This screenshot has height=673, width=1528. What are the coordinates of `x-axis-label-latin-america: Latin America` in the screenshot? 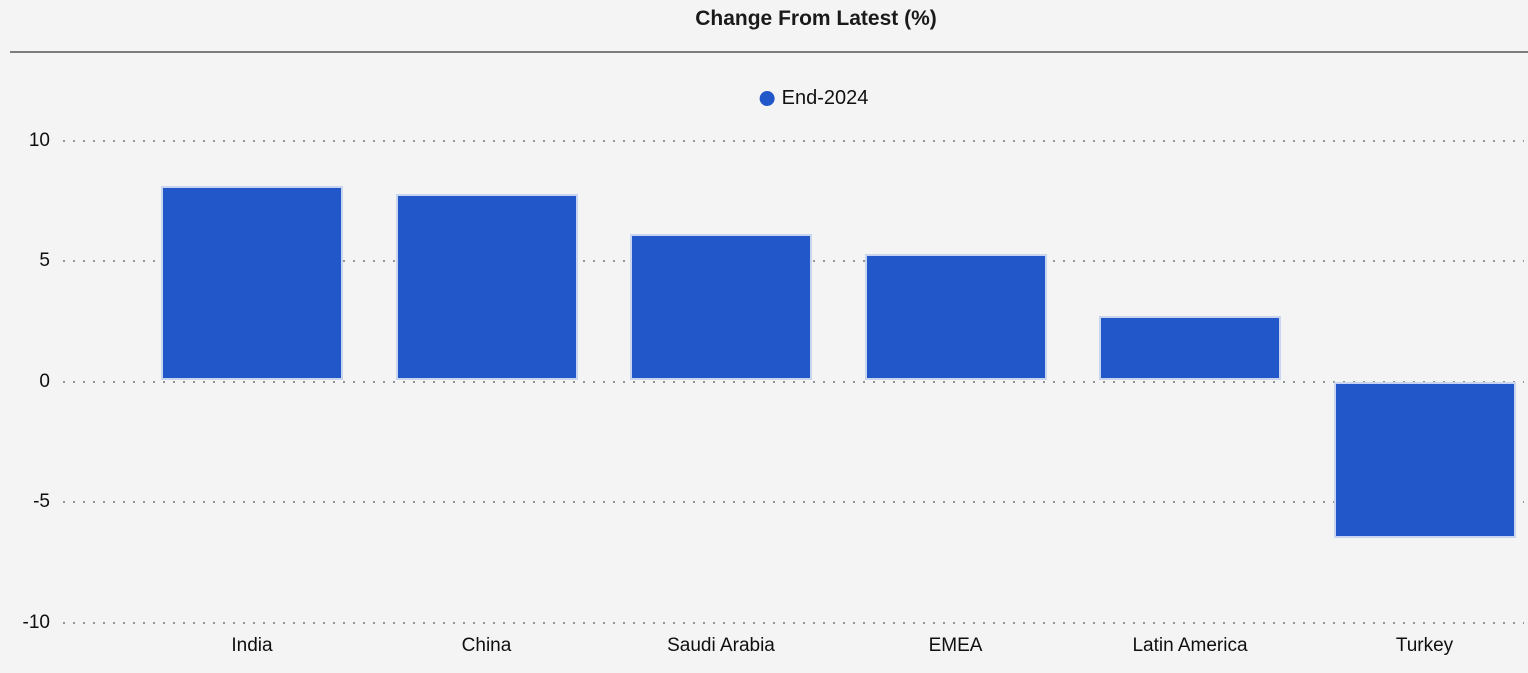 It's located at (1190, 645).